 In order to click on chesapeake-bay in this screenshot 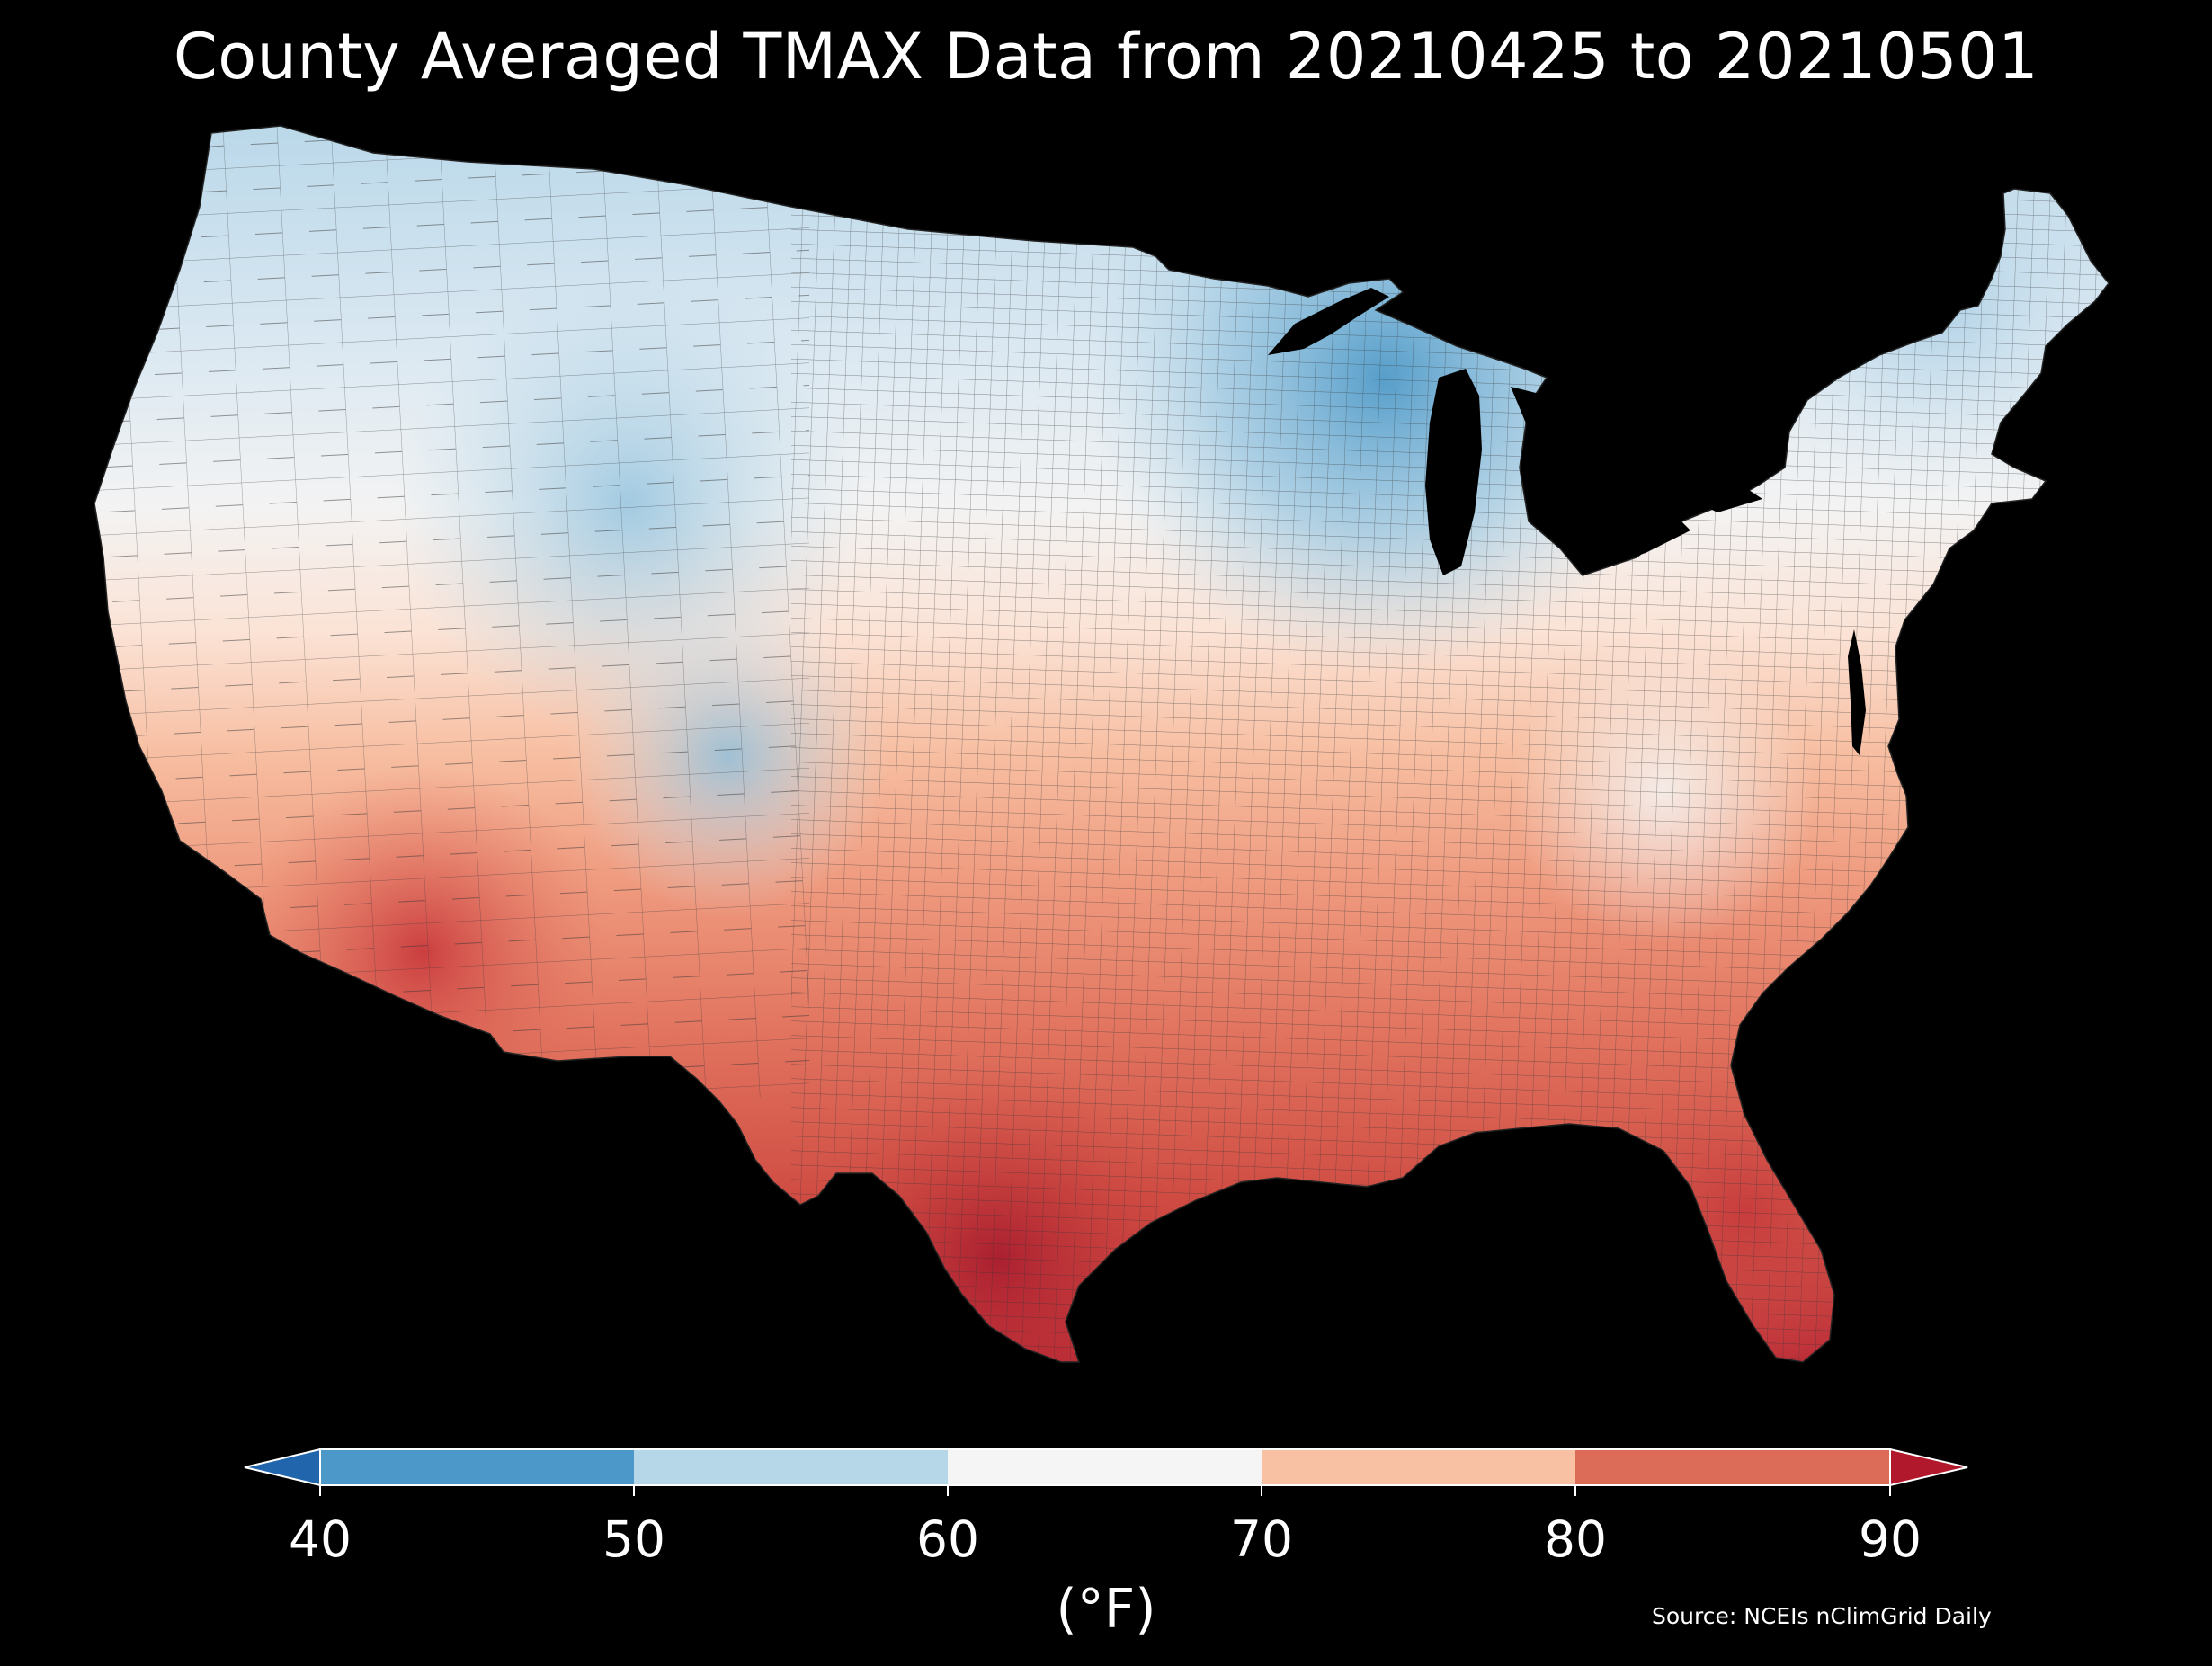, I will do `click(1857, 692)`.